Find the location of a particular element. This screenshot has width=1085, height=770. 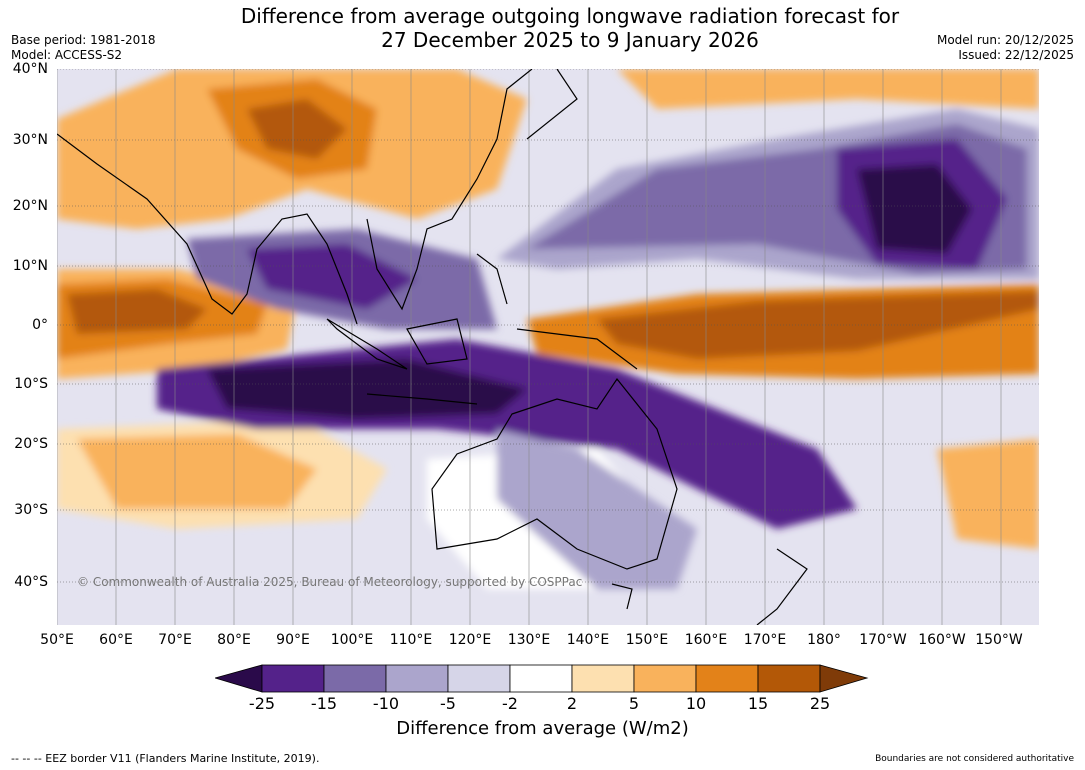

coast-japan is located at coordinates (552, 104).